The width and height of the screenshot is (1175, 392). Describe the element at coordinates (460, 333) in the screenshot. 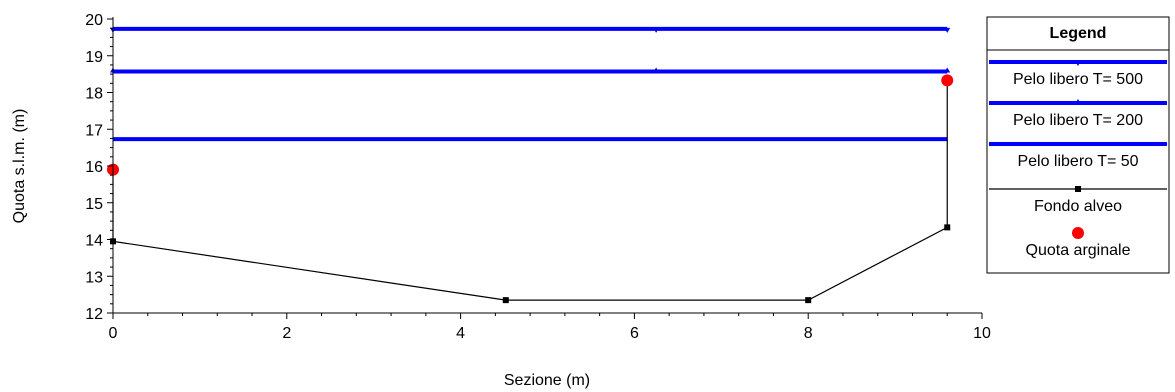

I see `x-tick-label: 4` at that location.